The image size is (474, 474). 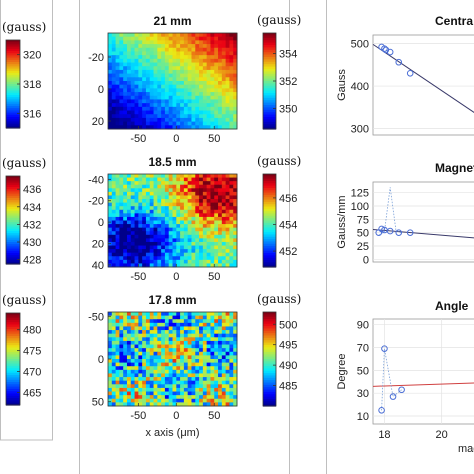 I want to click on map-21-colorbar-band, so click(x=269, y=61).